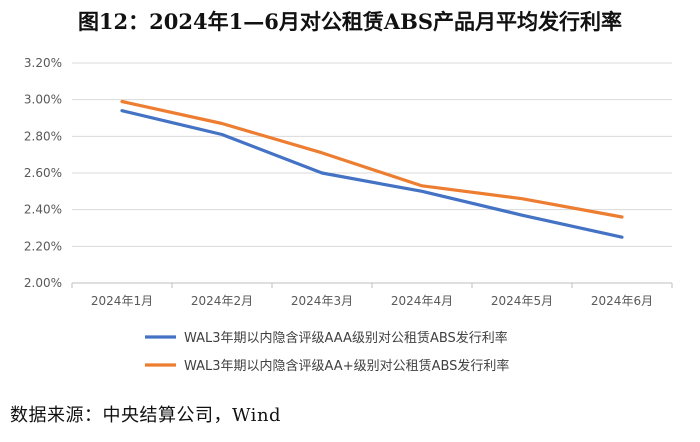 The image size is (700, 442). I want to click on x-tick-label: 2024年5月, so click(522, 301).